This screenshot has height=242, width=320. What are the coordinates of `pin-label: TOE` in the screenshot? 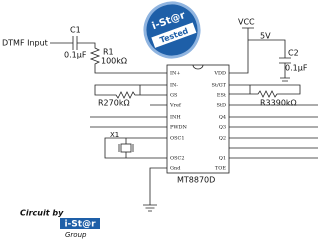 It's located at (220, 169).